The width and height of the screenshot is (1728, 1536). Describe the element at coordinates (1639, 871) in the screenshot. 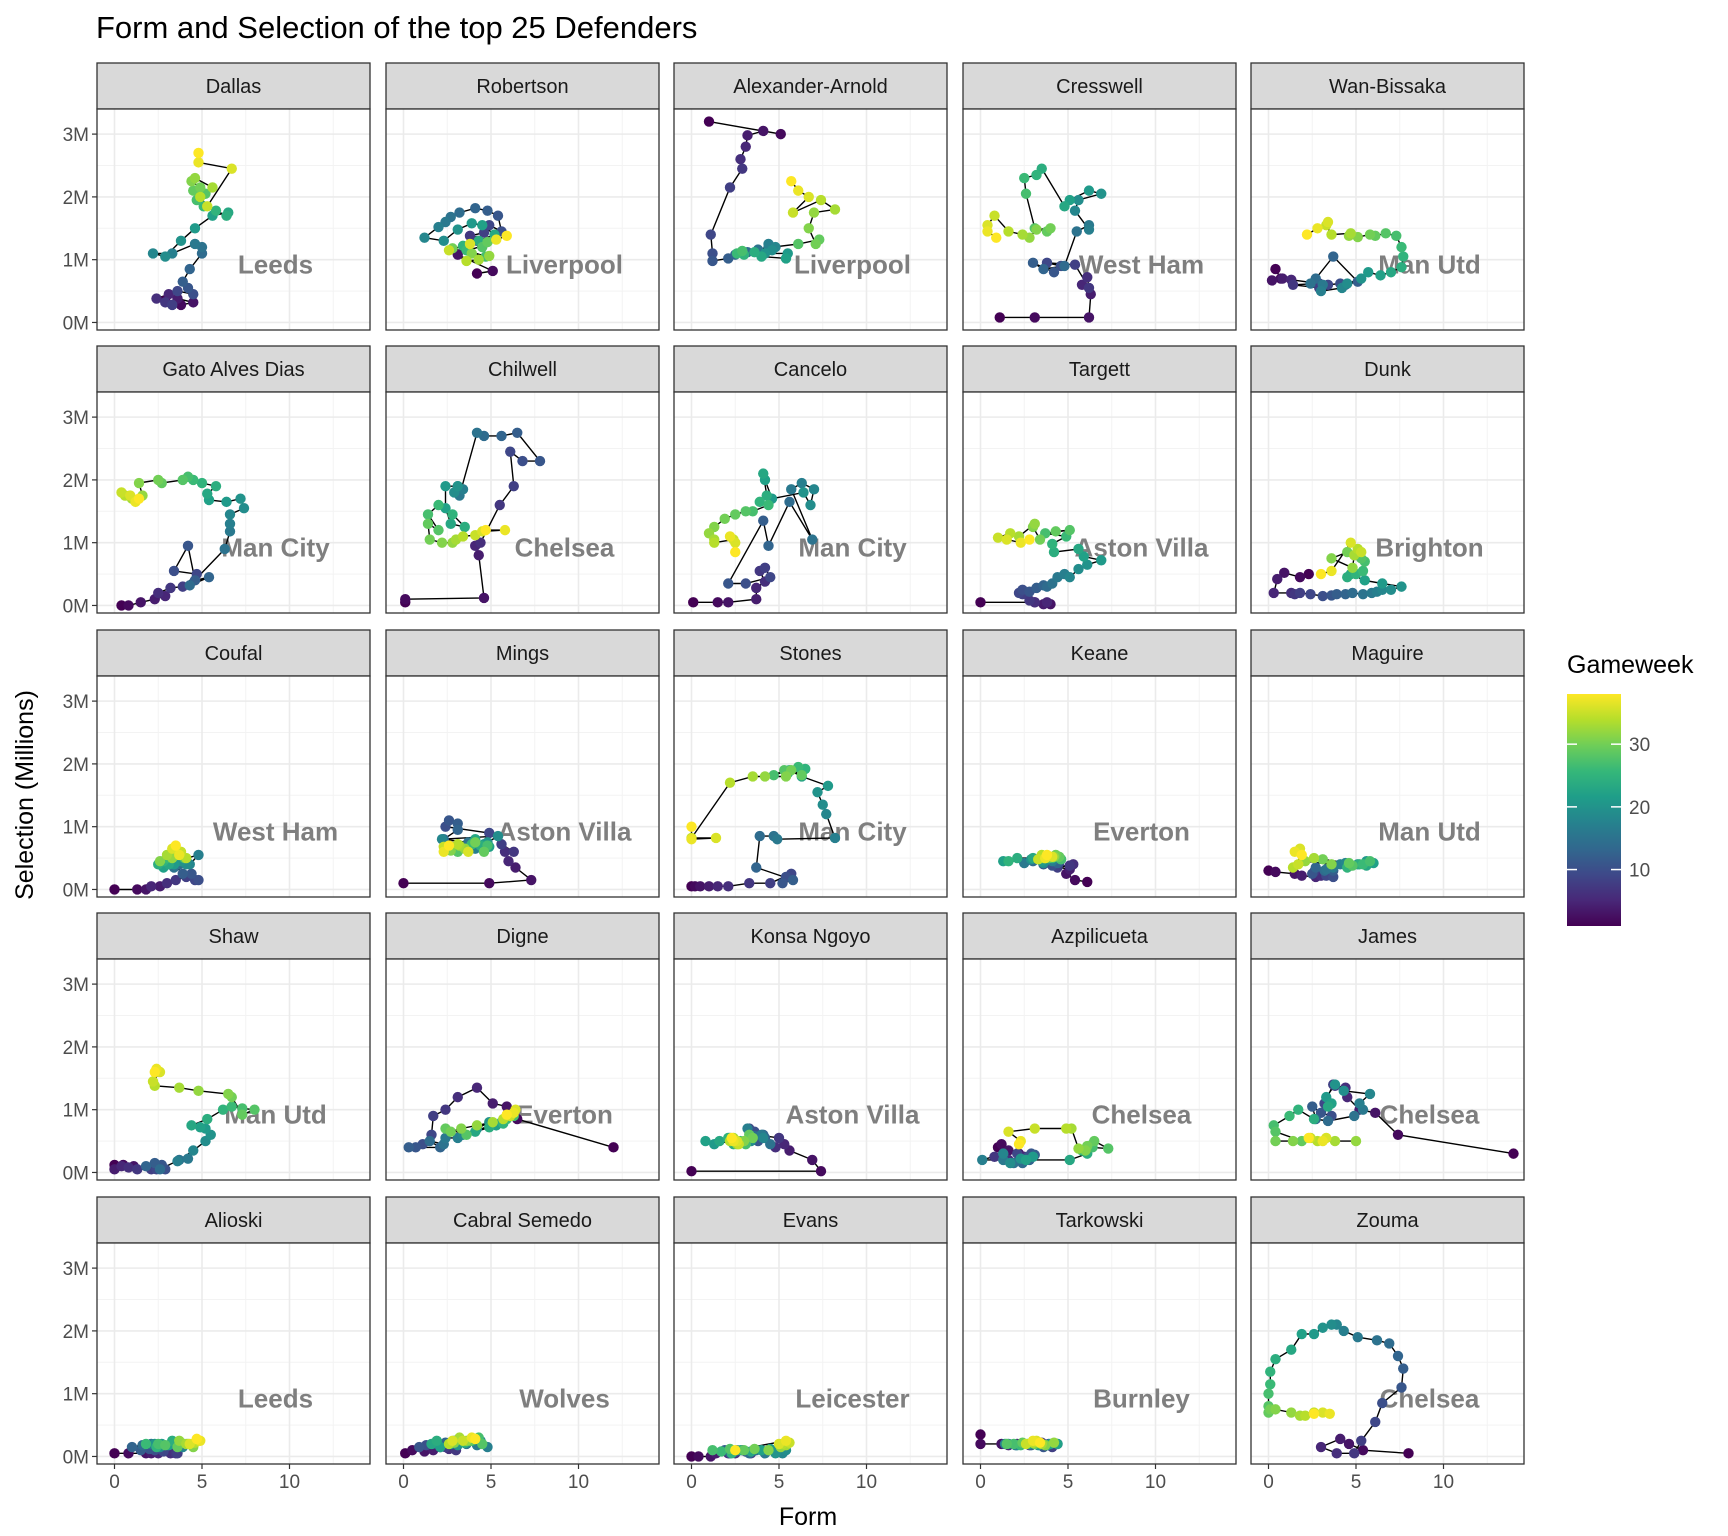

I see `legend-tick-label: 10` at that location.